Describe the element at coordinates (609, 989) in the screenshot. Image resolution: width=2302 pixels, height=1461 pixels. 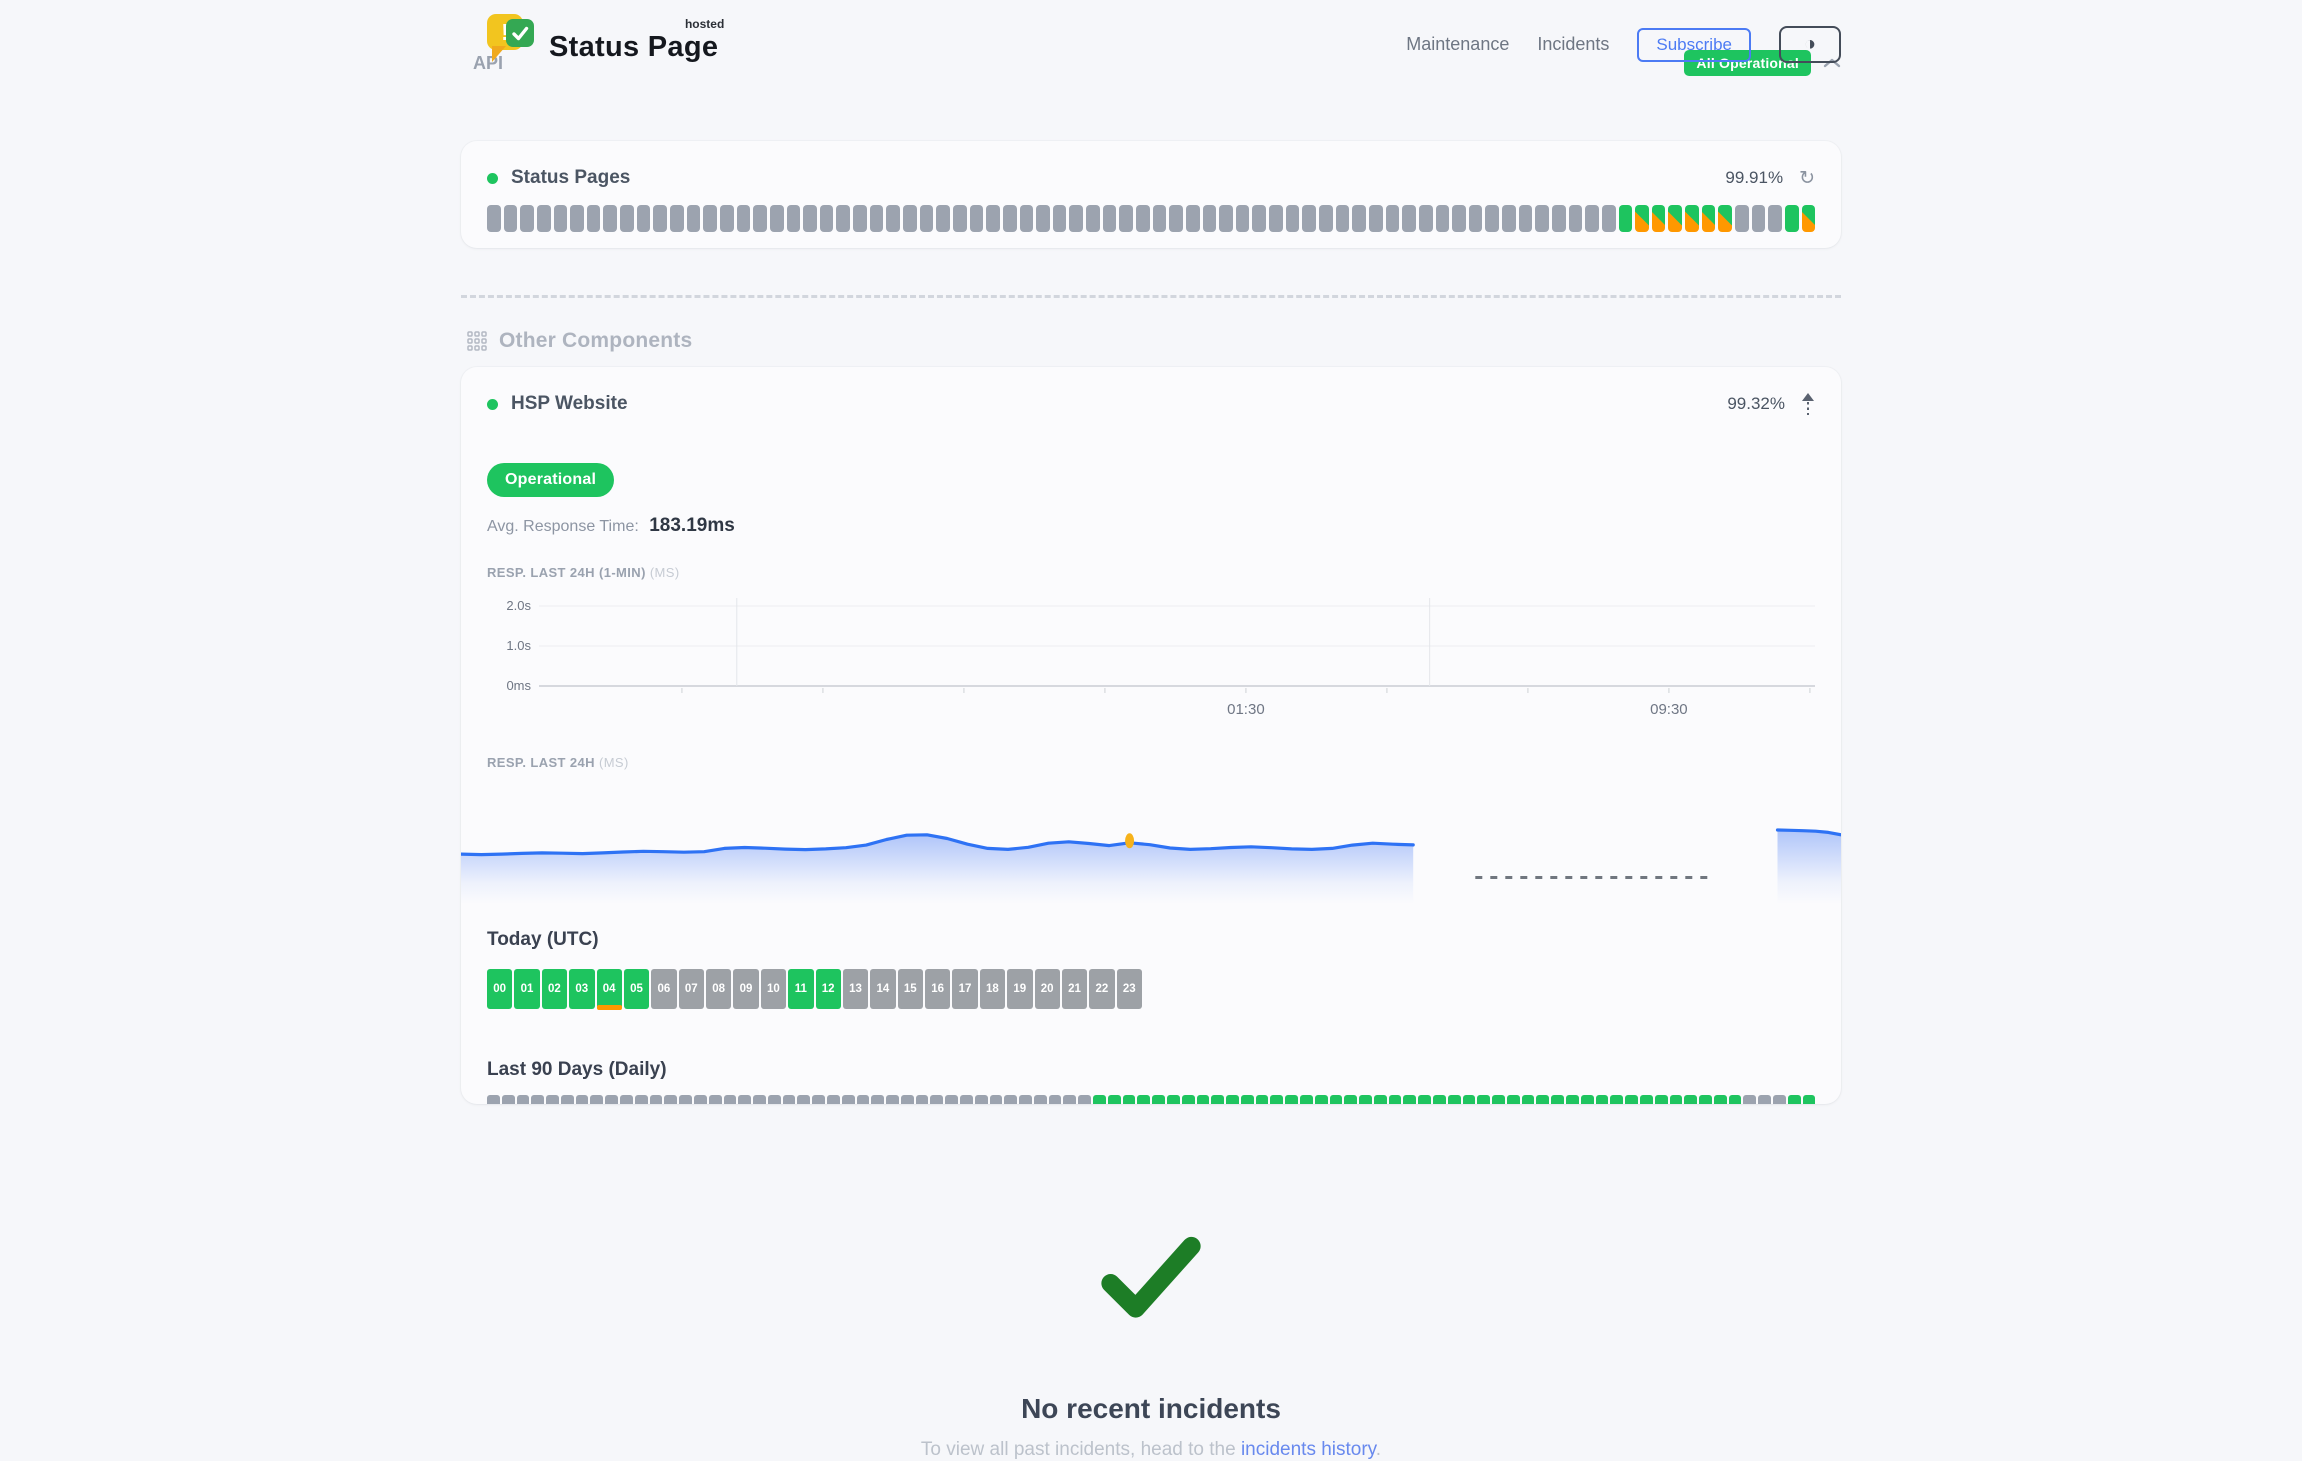
I see `hour-block-04: 04` at that location.